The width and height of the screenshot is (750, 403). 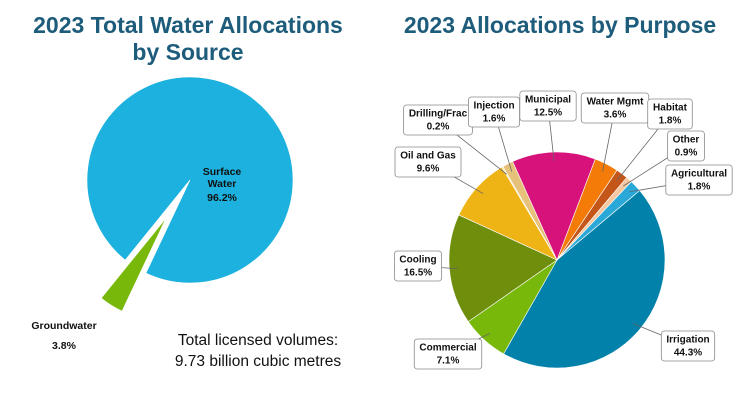 What do you see at coordinates (222, 178) in the screenshot?
I see `slice-label: Surface Water` at bounding box center [222, 178].